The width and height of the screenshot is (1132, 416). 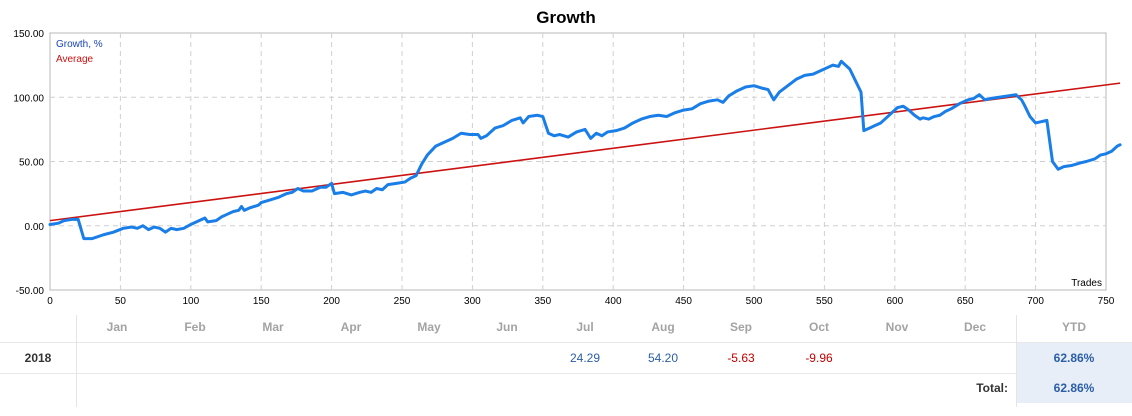 What do you see at coordinates (754, 301) in the screenshot?
I see `x-tick-label: 500` at bounding box center [754, 301].